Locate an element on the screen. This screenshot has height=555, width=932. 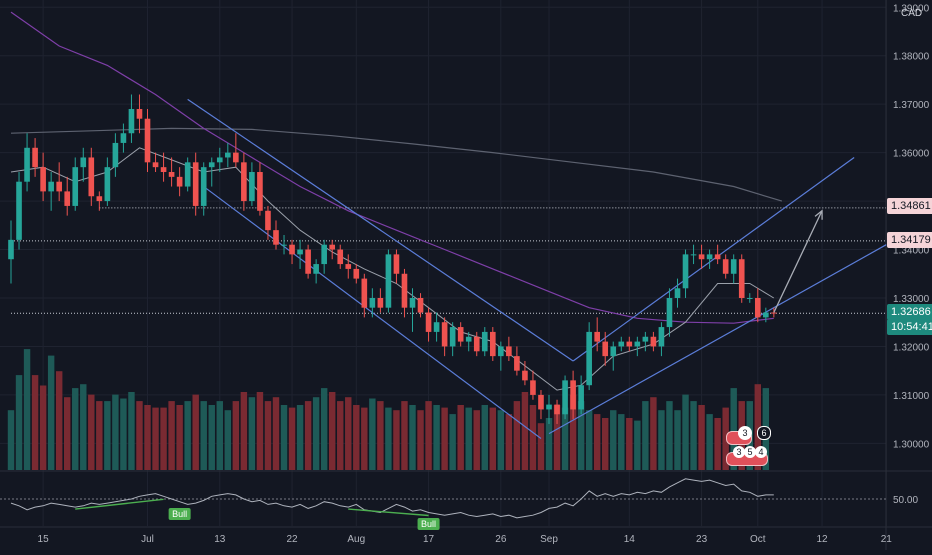
level-badge-high: 1.34861 is located at coordinates (909, 206).